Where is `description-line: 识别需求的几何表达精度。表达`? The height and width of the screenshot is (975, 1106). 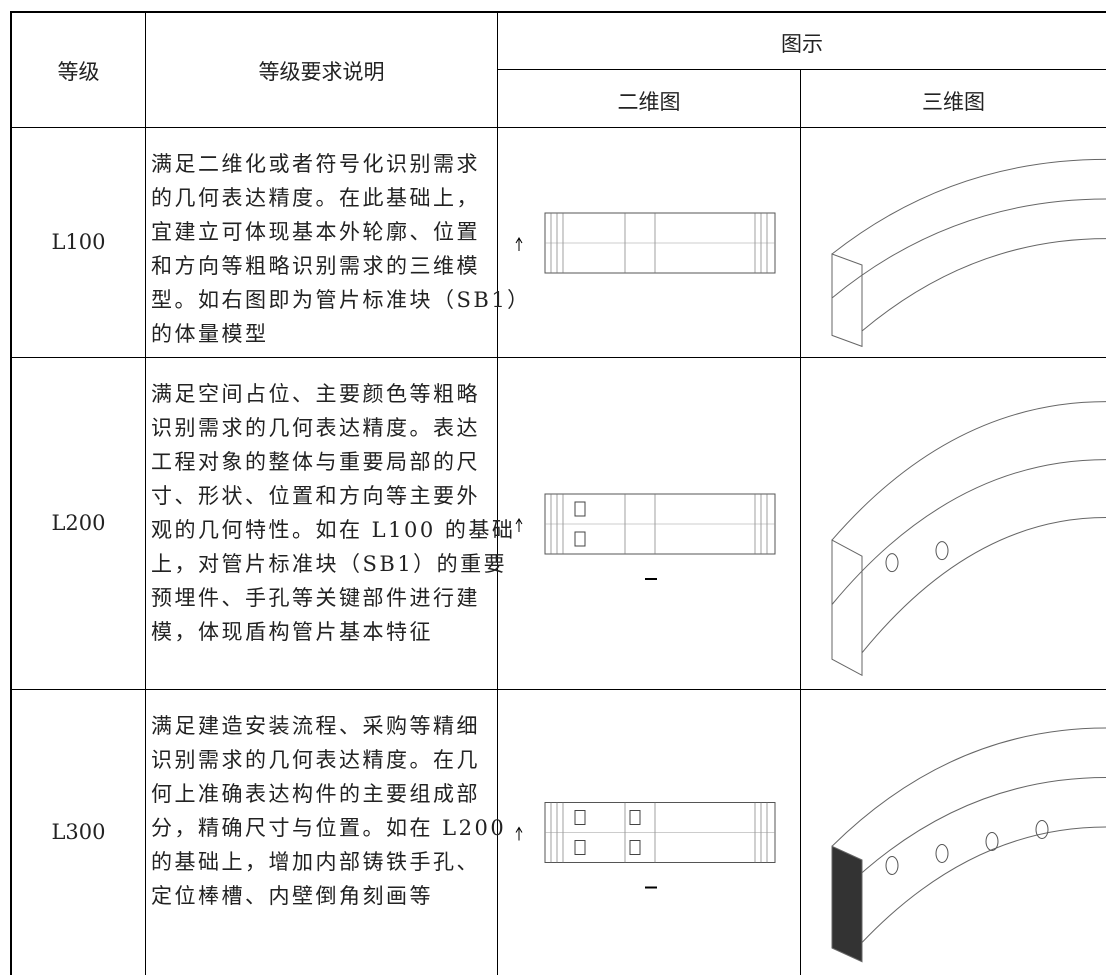 description-line: 识别需求的几何表达精度。表达 is located at coordinates (315, 428).